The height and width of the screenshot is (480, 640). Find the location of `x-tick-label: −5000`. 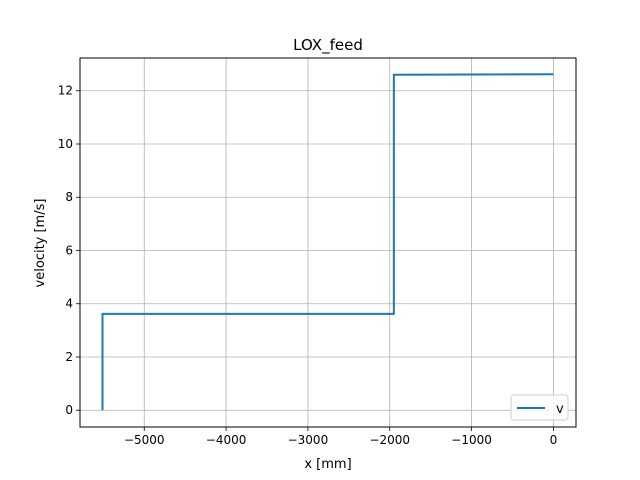

x-tick-label: −5000 is located at coordinates (144, 440).